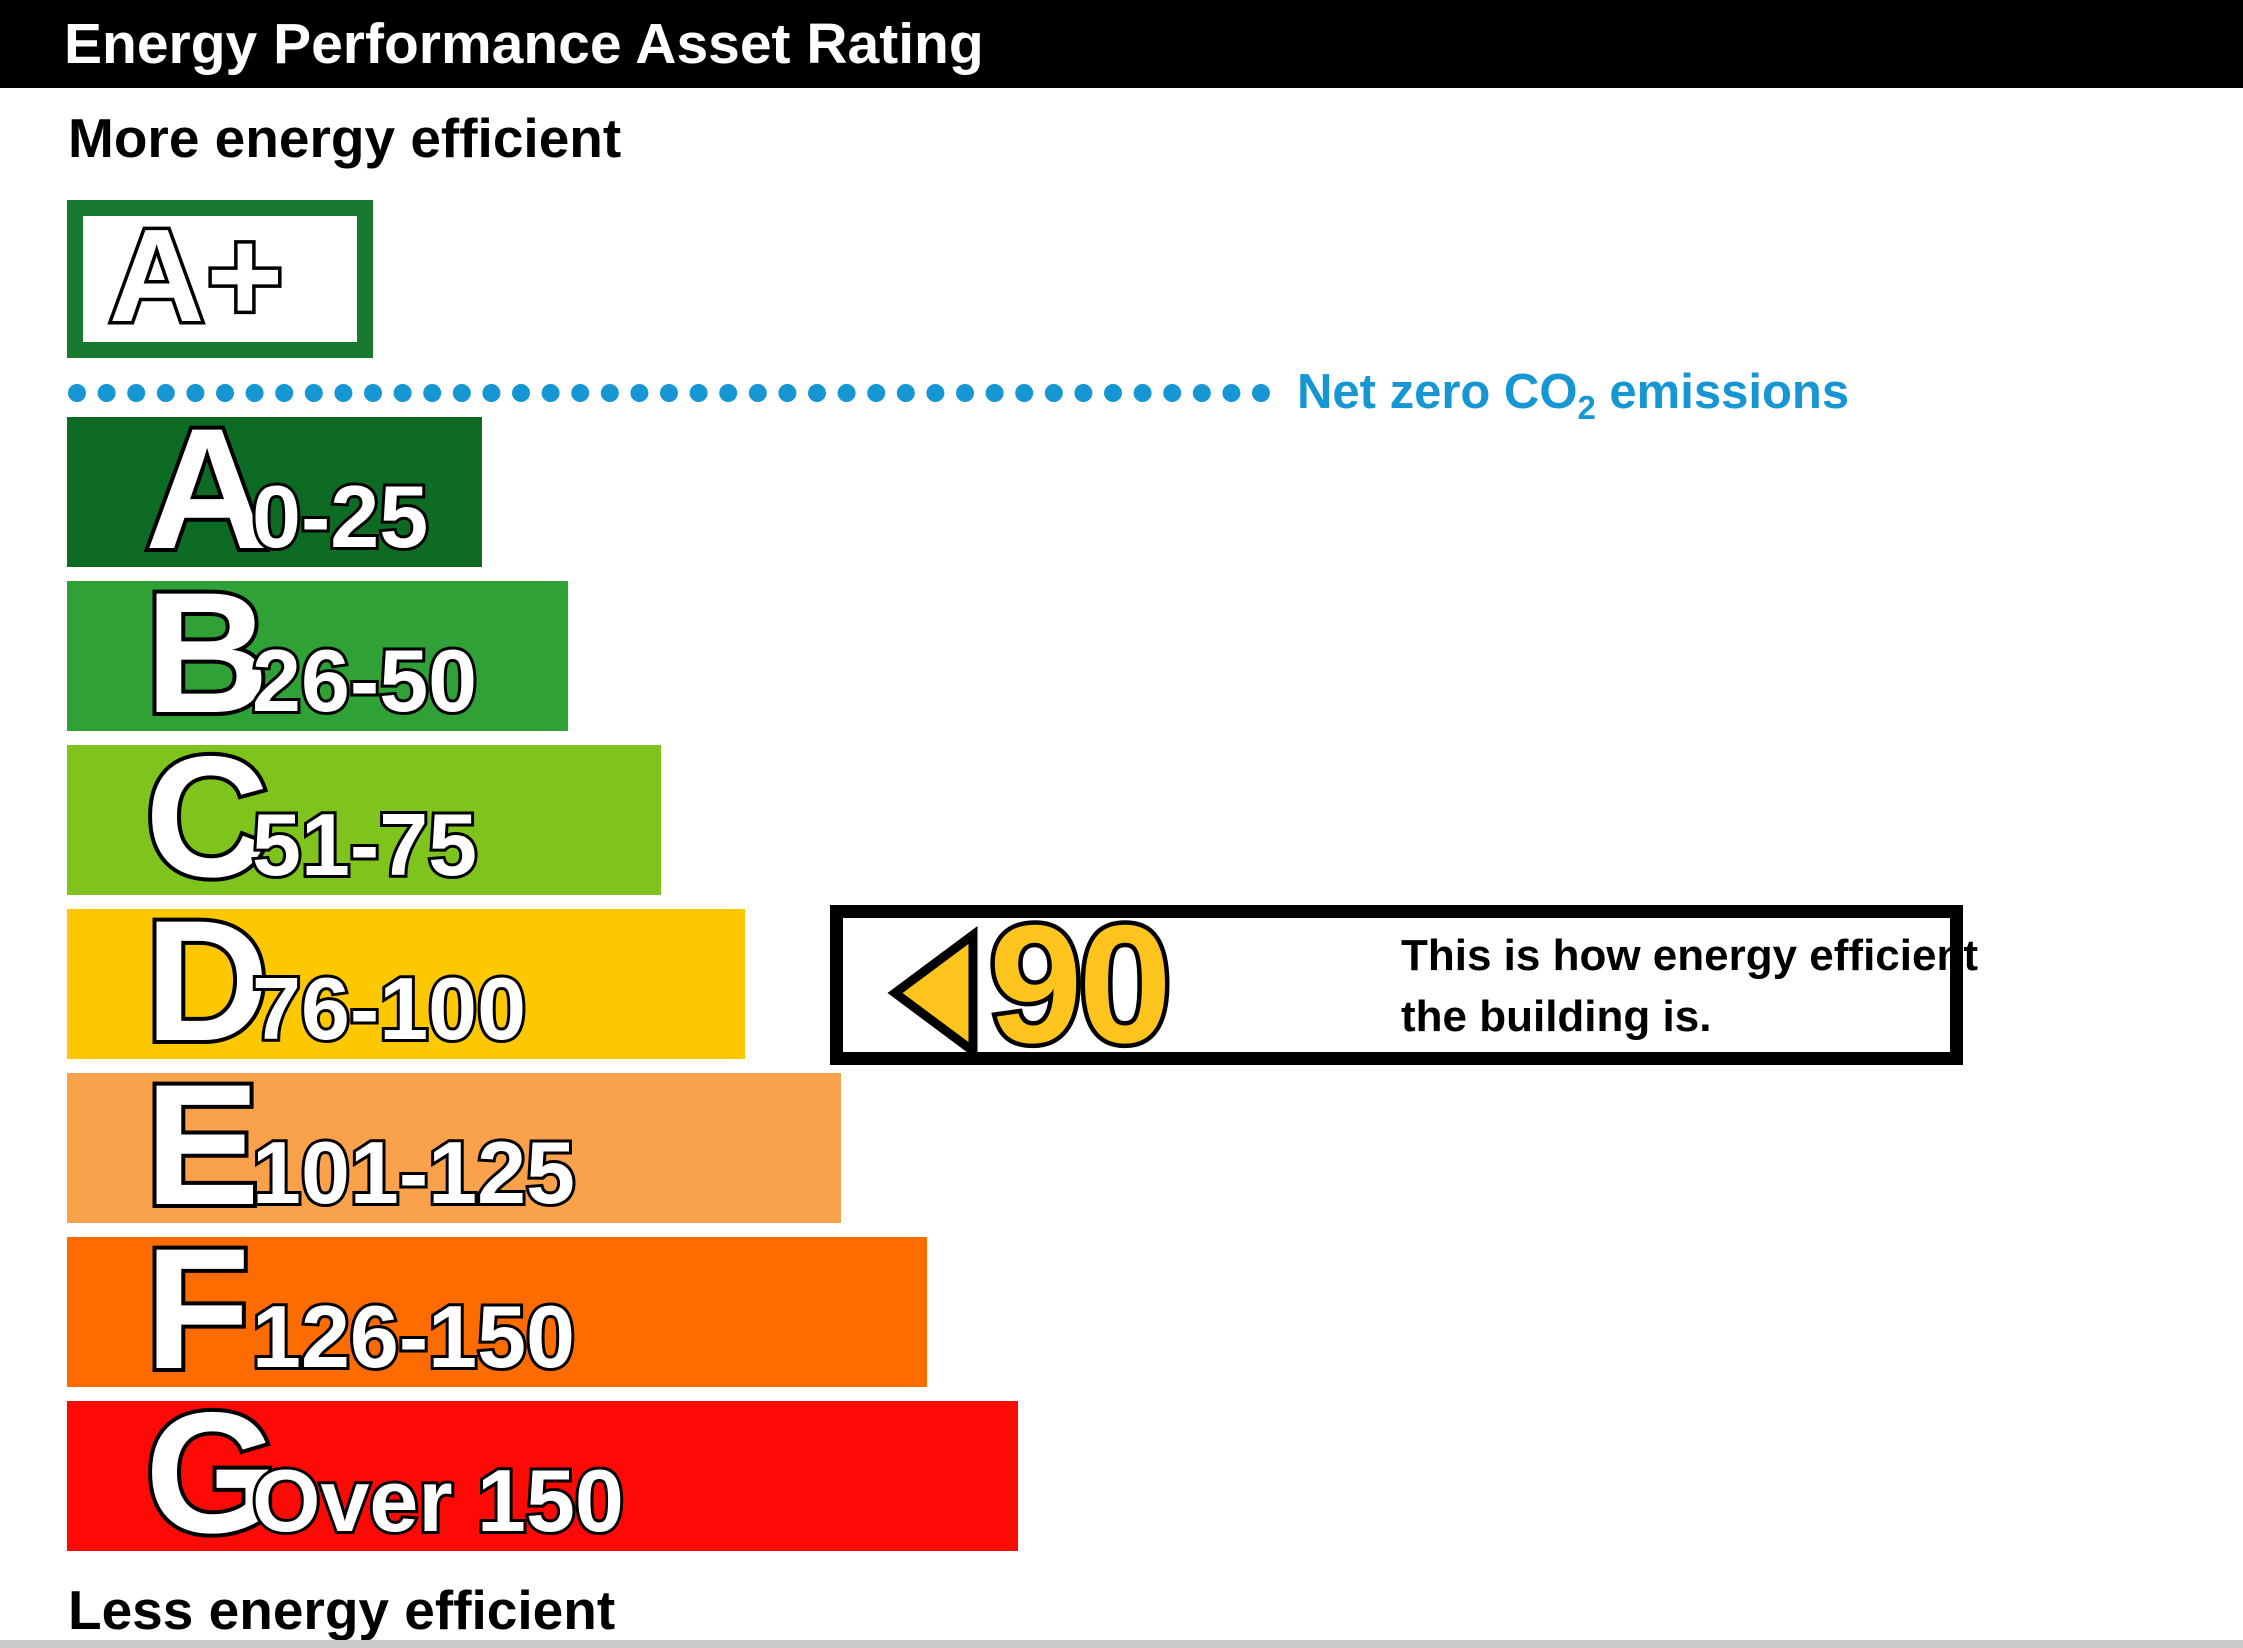  I want to click on epc-band: D 76-100, so click(406, 981).